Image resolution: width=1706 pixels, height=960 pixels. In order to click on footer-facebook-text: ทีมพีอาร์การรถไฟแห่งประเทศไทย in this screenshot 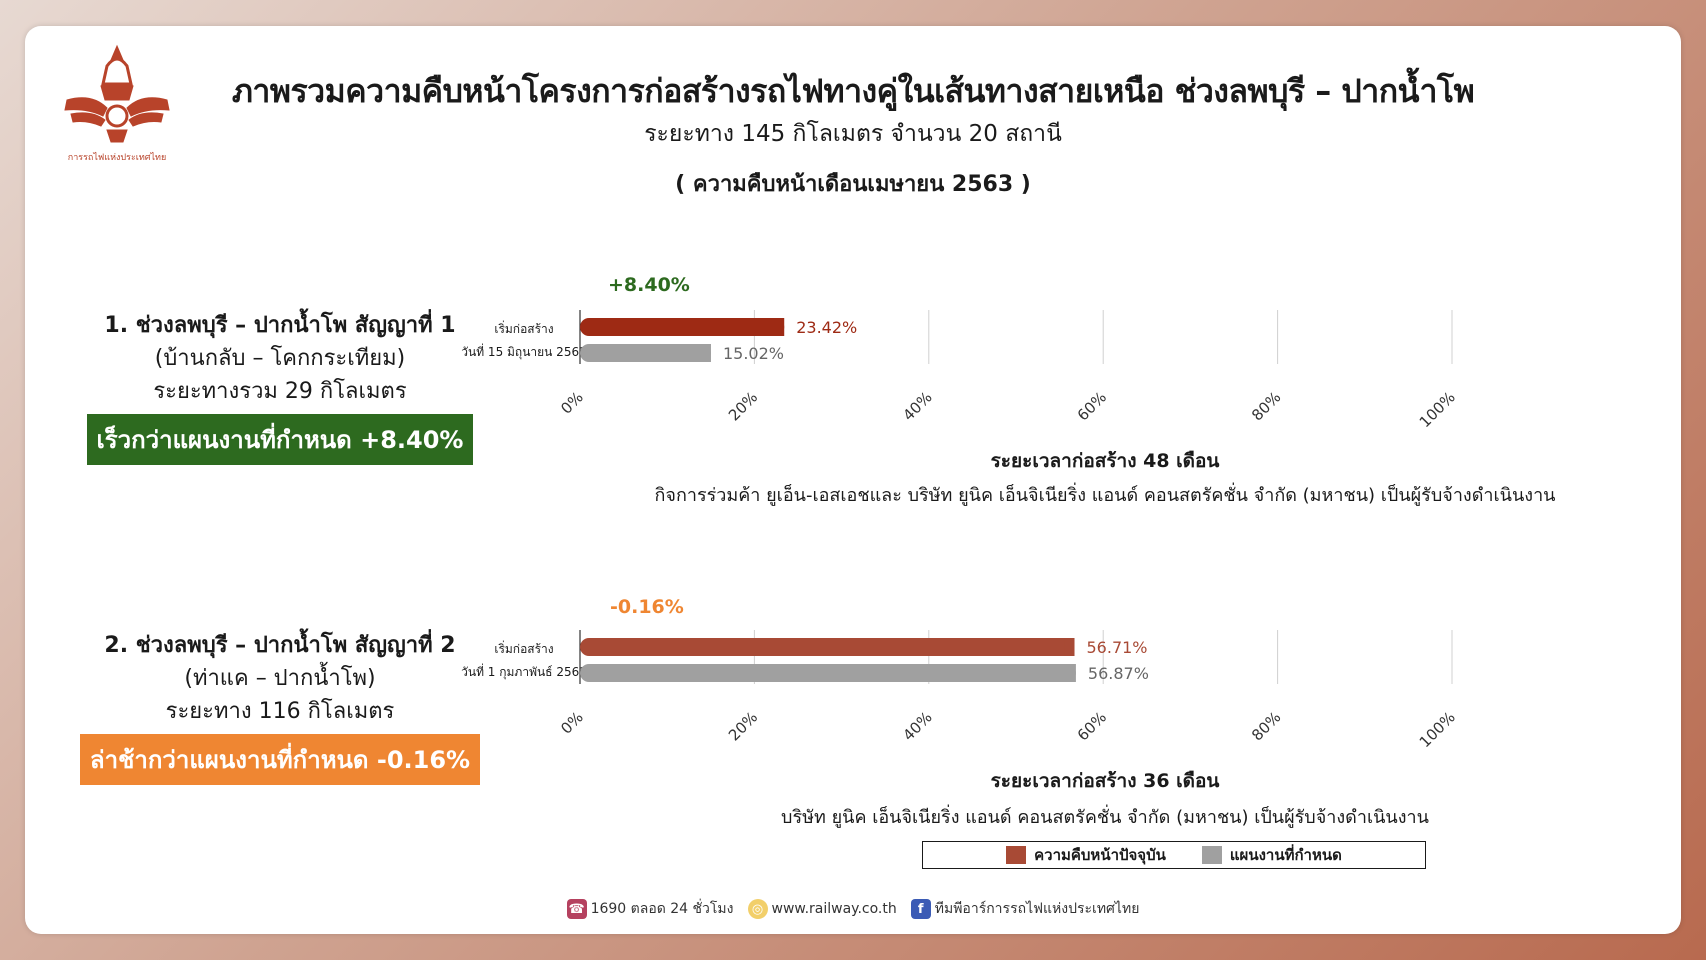, I will do `click(1037, 909)`.